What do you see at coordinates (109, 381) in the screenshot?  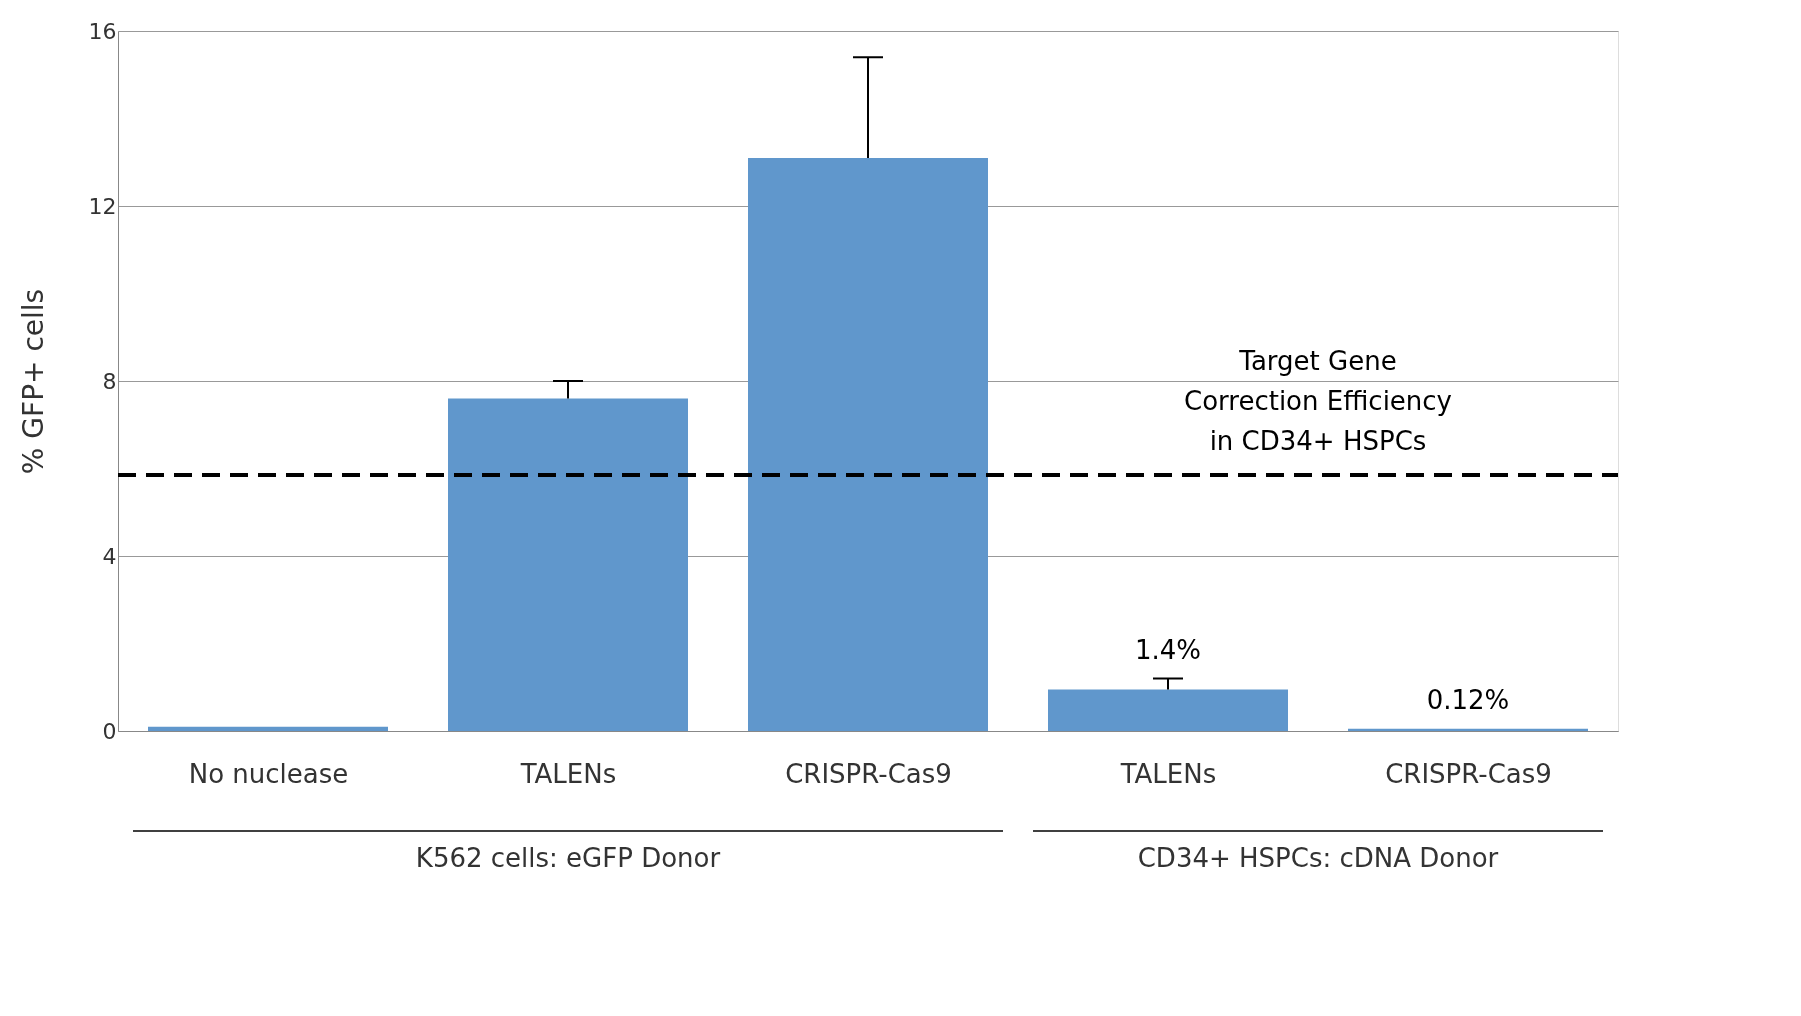 I see `y-tick-label: 8` at bounding box center [109, 381].